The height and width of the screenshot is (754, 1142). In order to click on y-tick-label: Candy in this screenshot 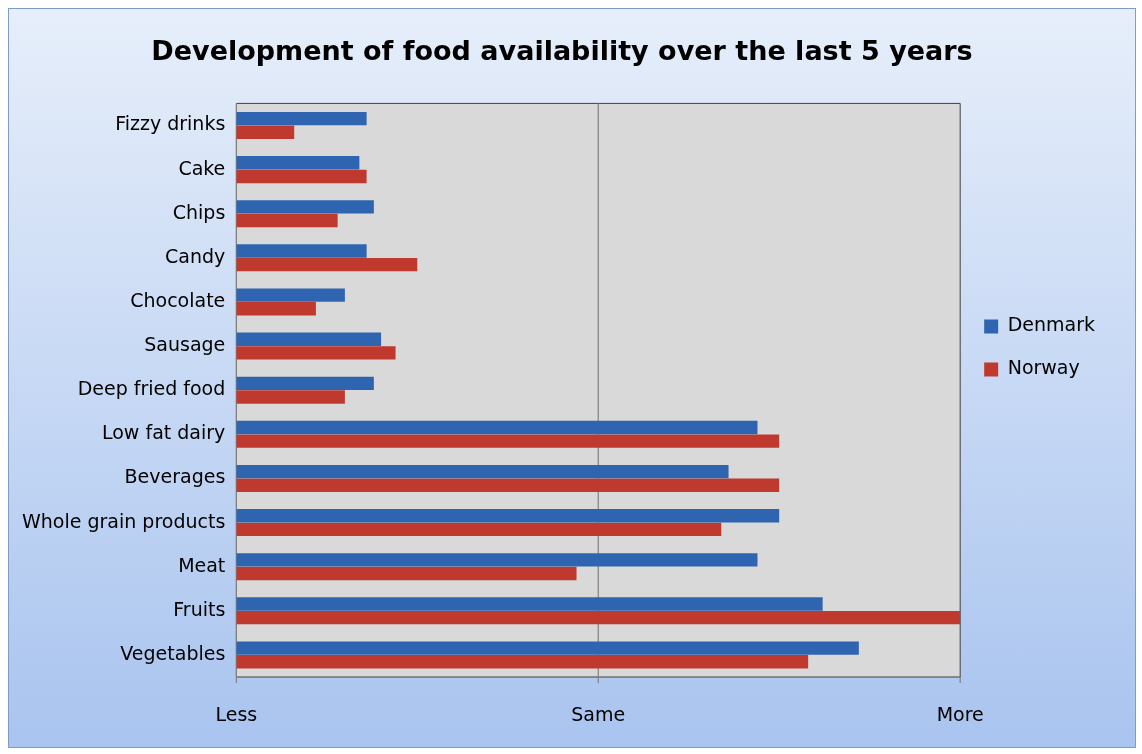, I will do `click(195, 255)`.